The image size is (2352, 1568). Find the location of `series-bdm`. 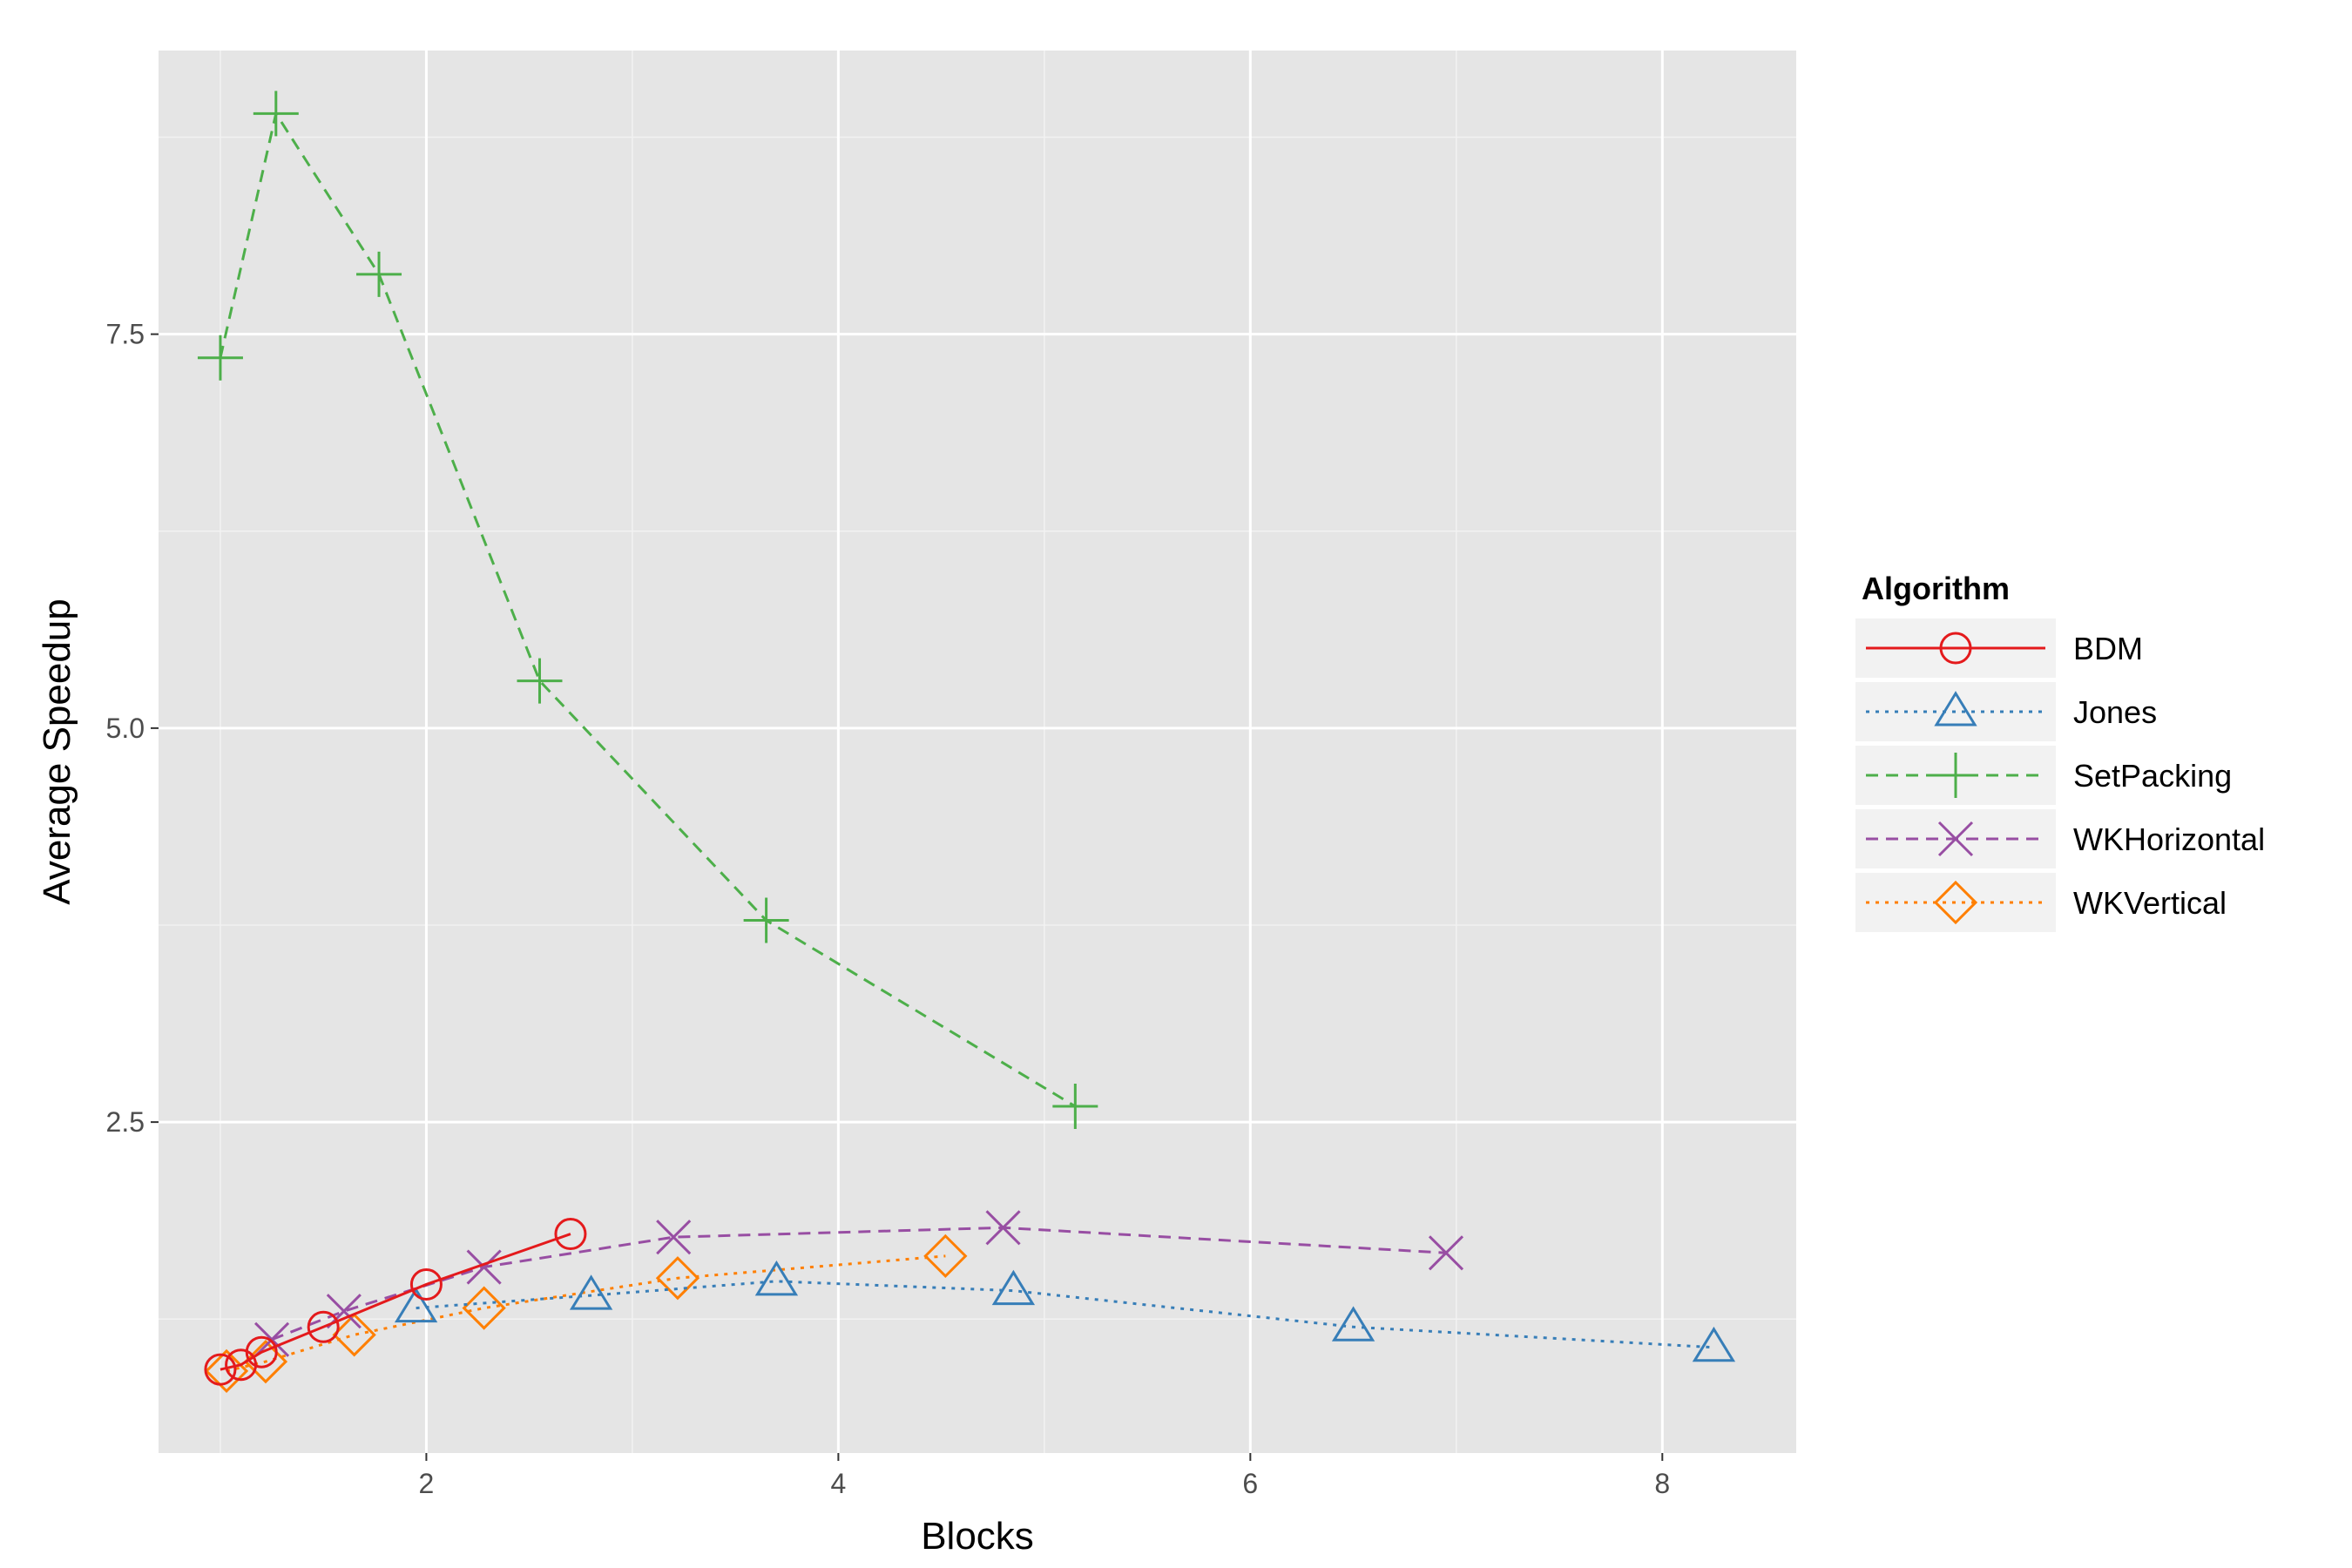

series-bdm is located at coordinates (395, 1302).